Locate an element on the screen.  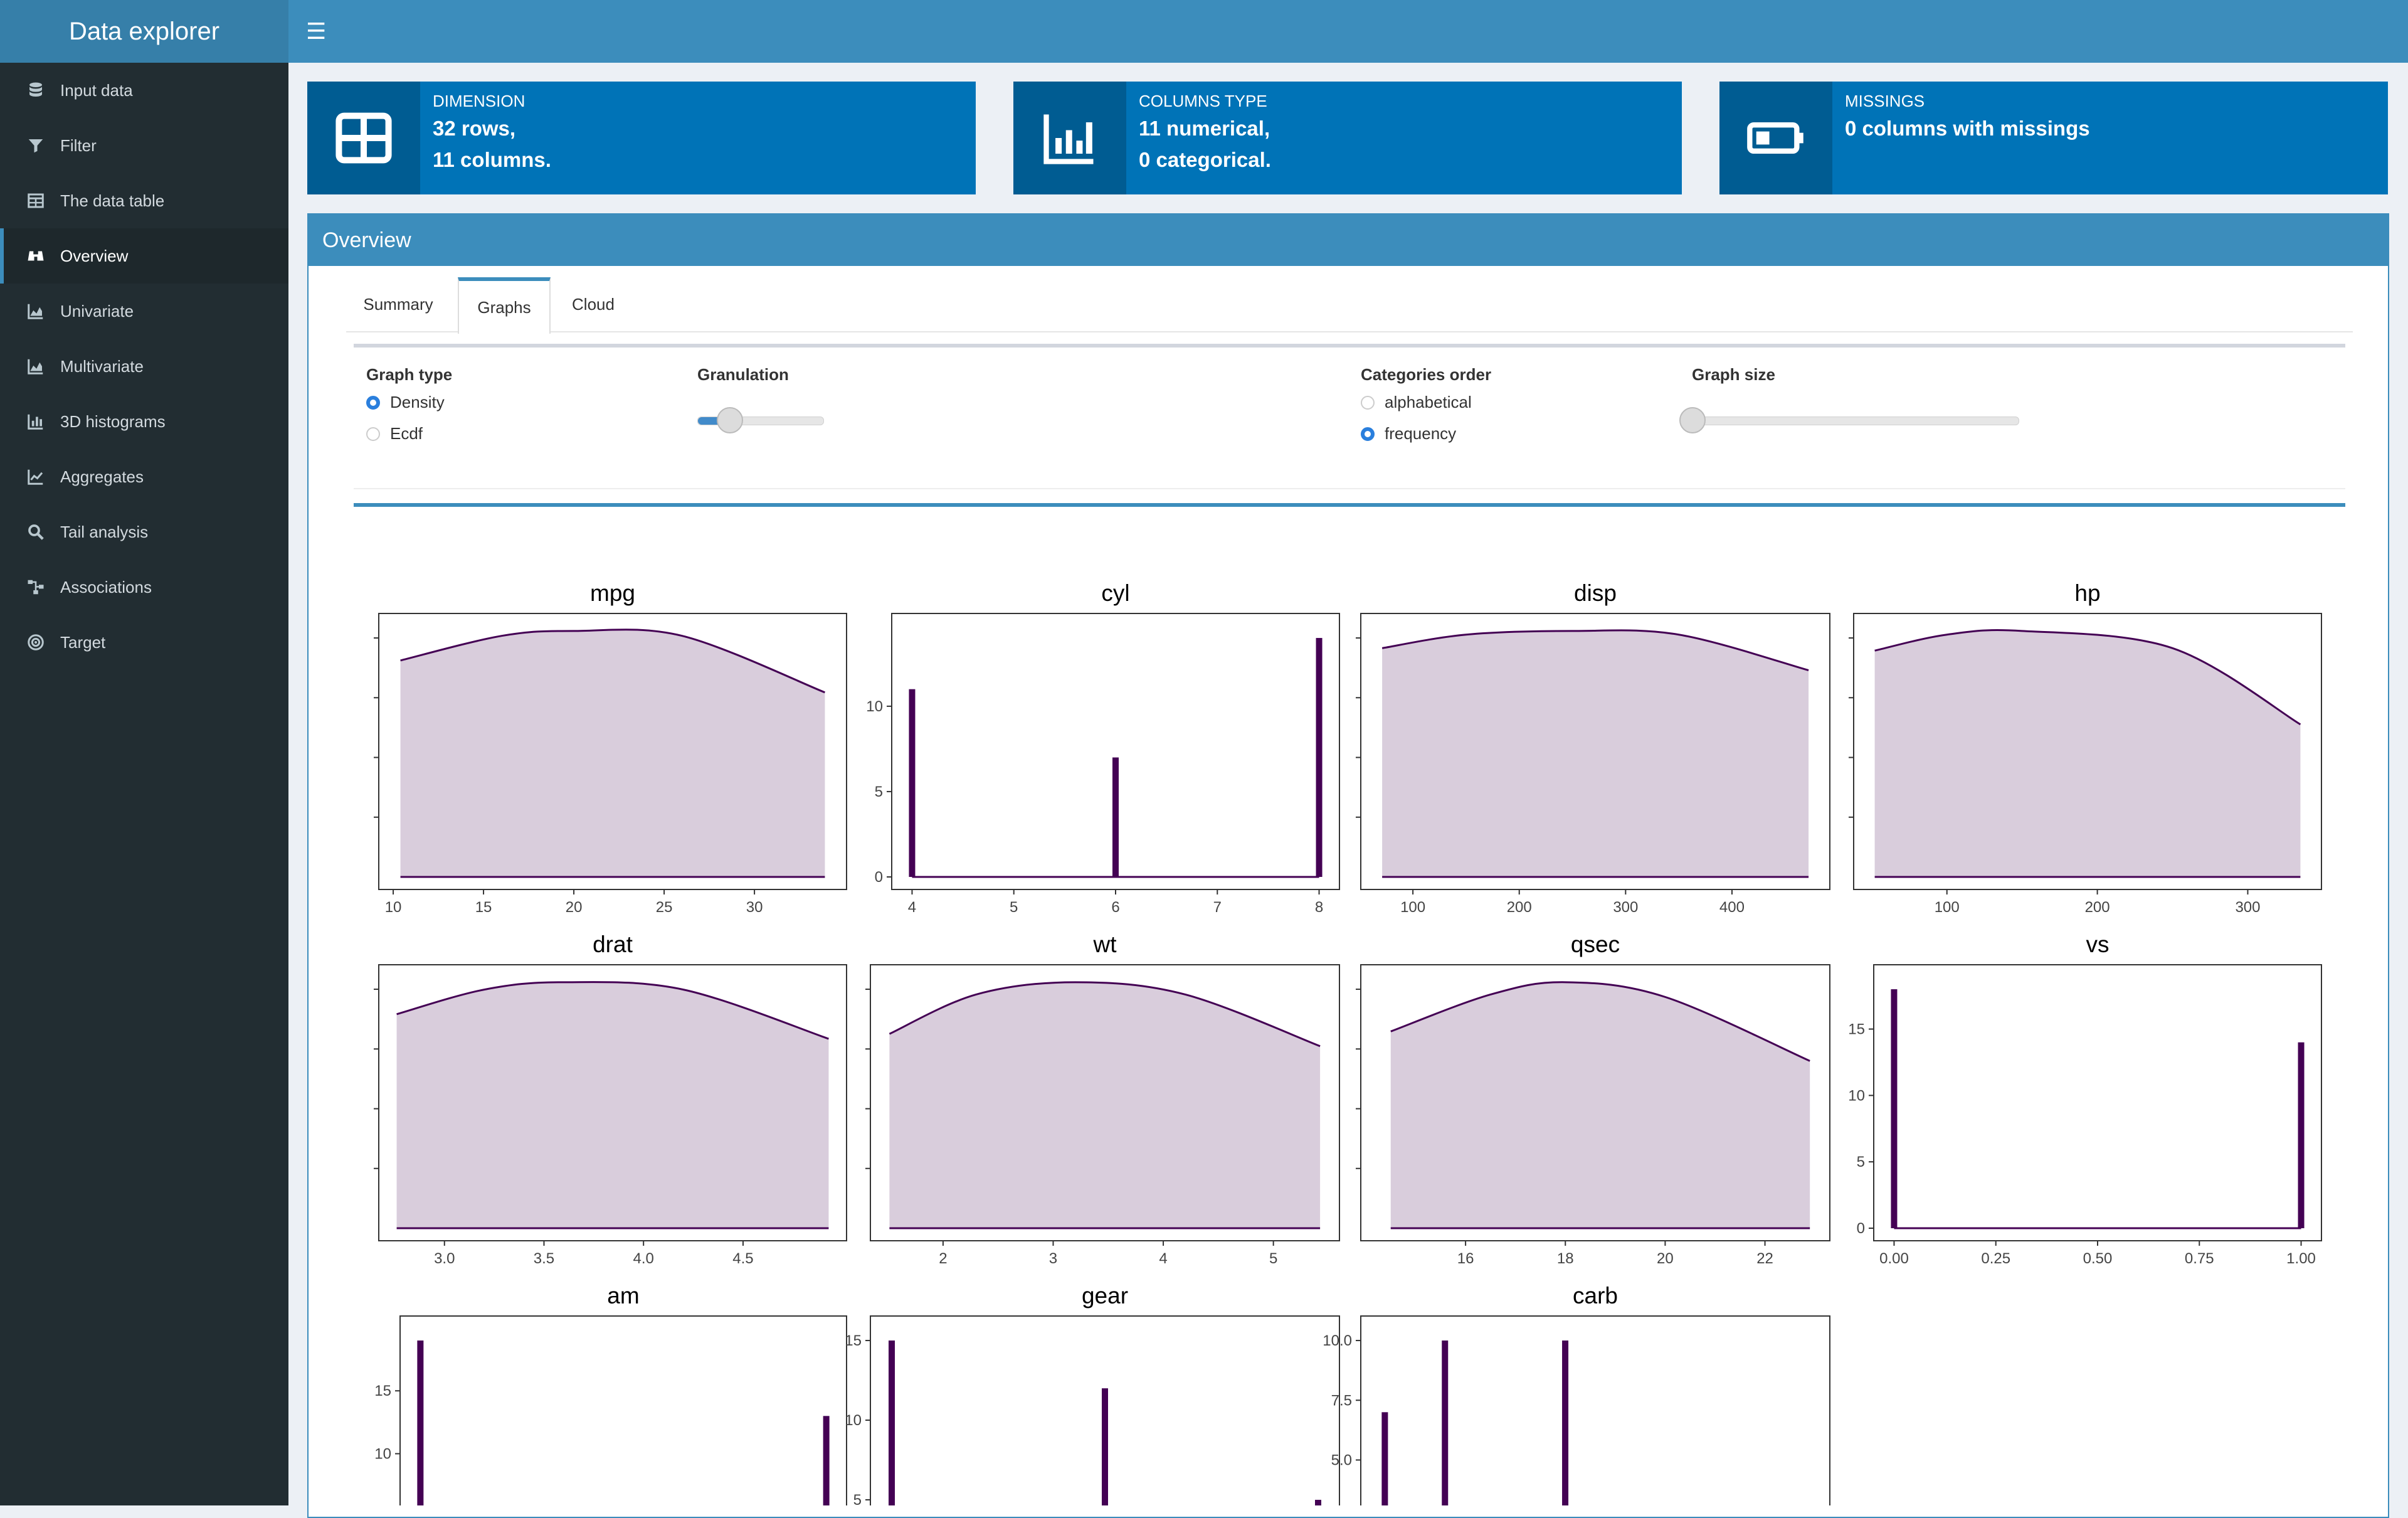
x-tick-label: 6 is located at coordinates (1115, 907).